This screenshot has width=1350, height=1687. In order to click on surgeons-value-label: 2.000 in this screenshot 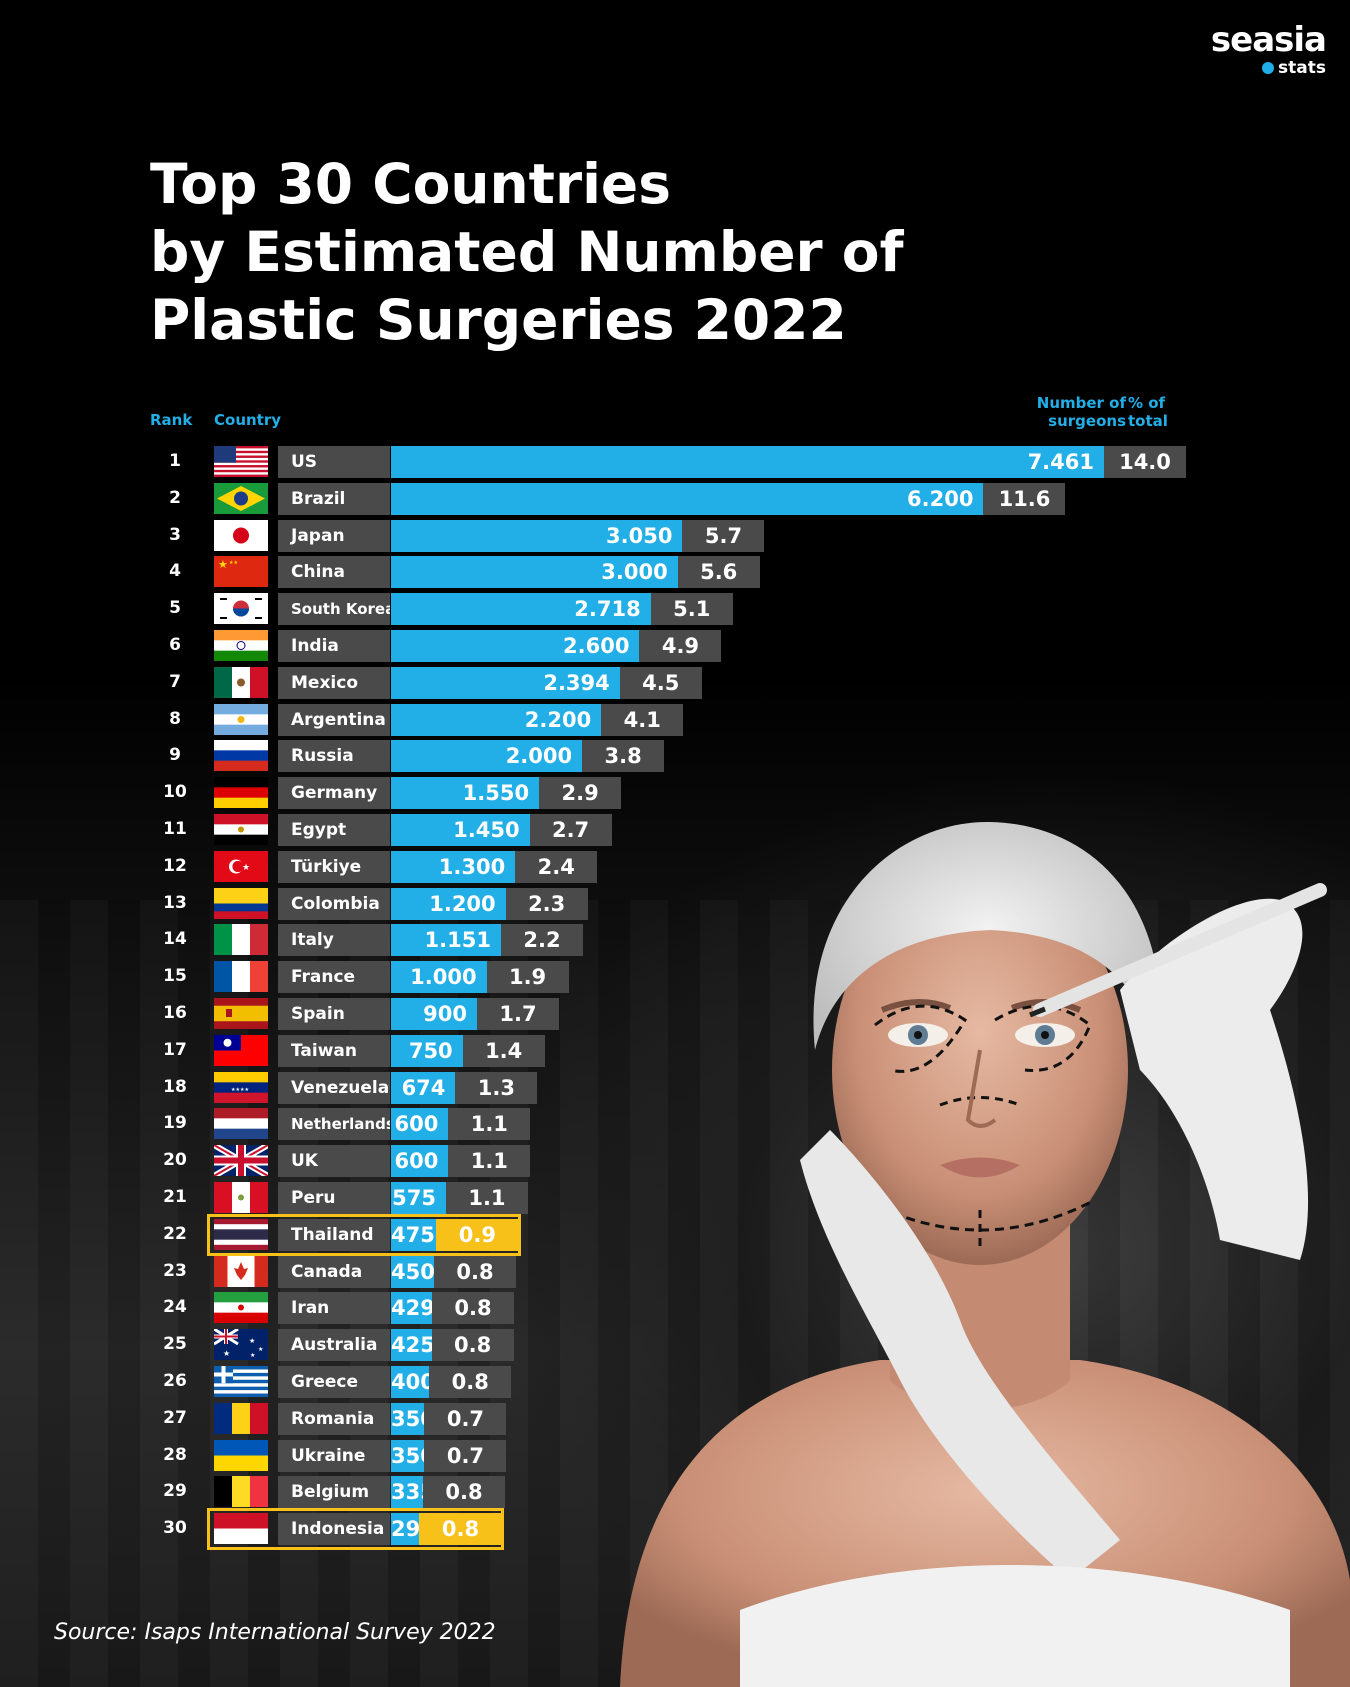, I will do `click(539, 756)`.